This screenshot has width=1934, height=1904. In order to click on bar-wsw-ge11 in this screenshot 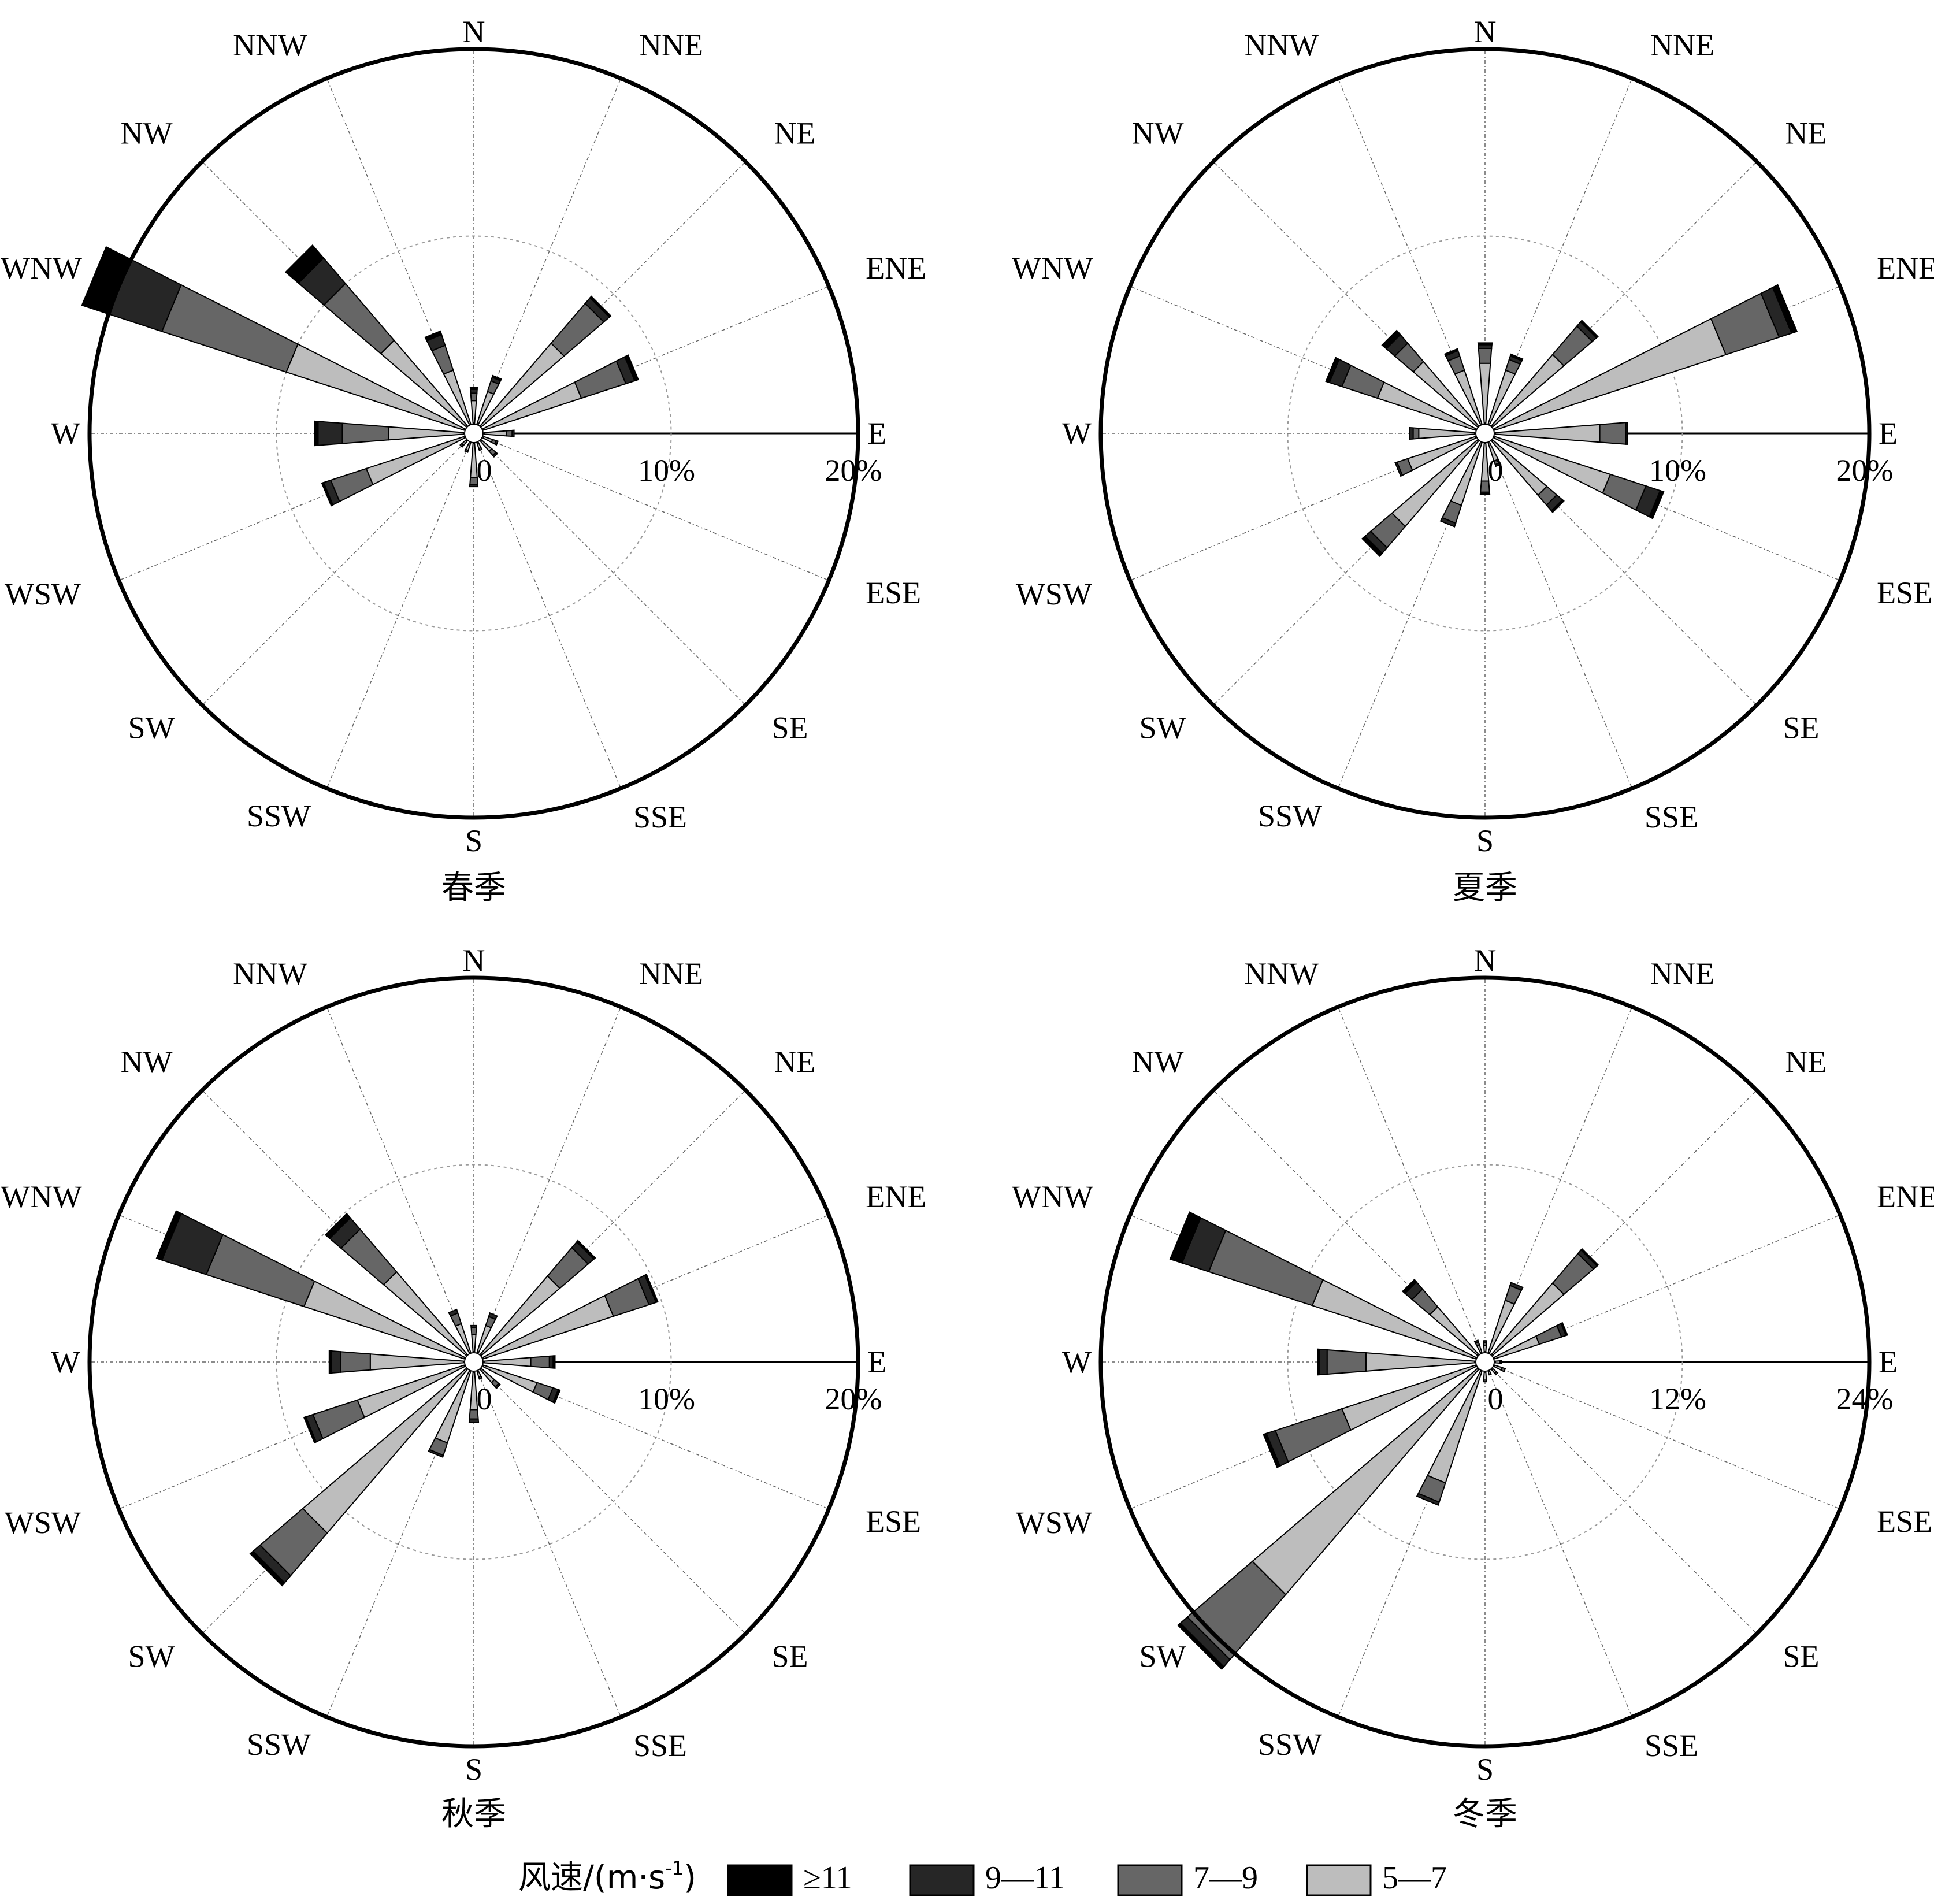, I will do `click(310, 1430)`.